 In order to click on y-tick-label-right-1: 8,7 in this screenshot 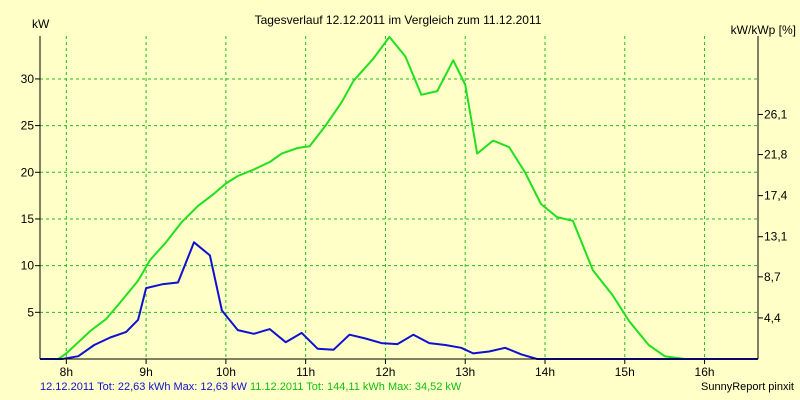, I will do `click(772, 277)`.